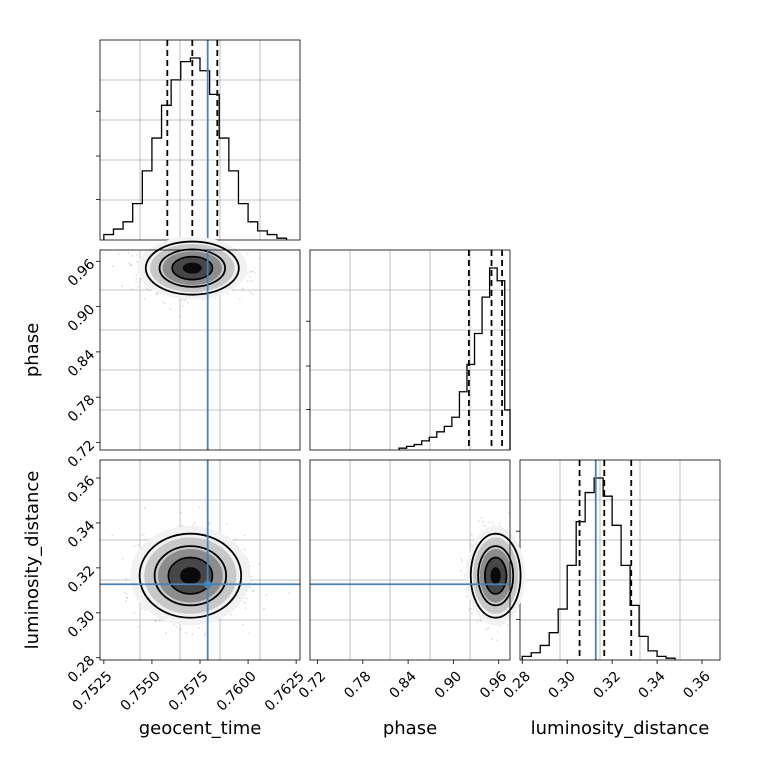 The image size is (760, 760). I want to click on x-tick-label: 0.36, so click(696, 684).